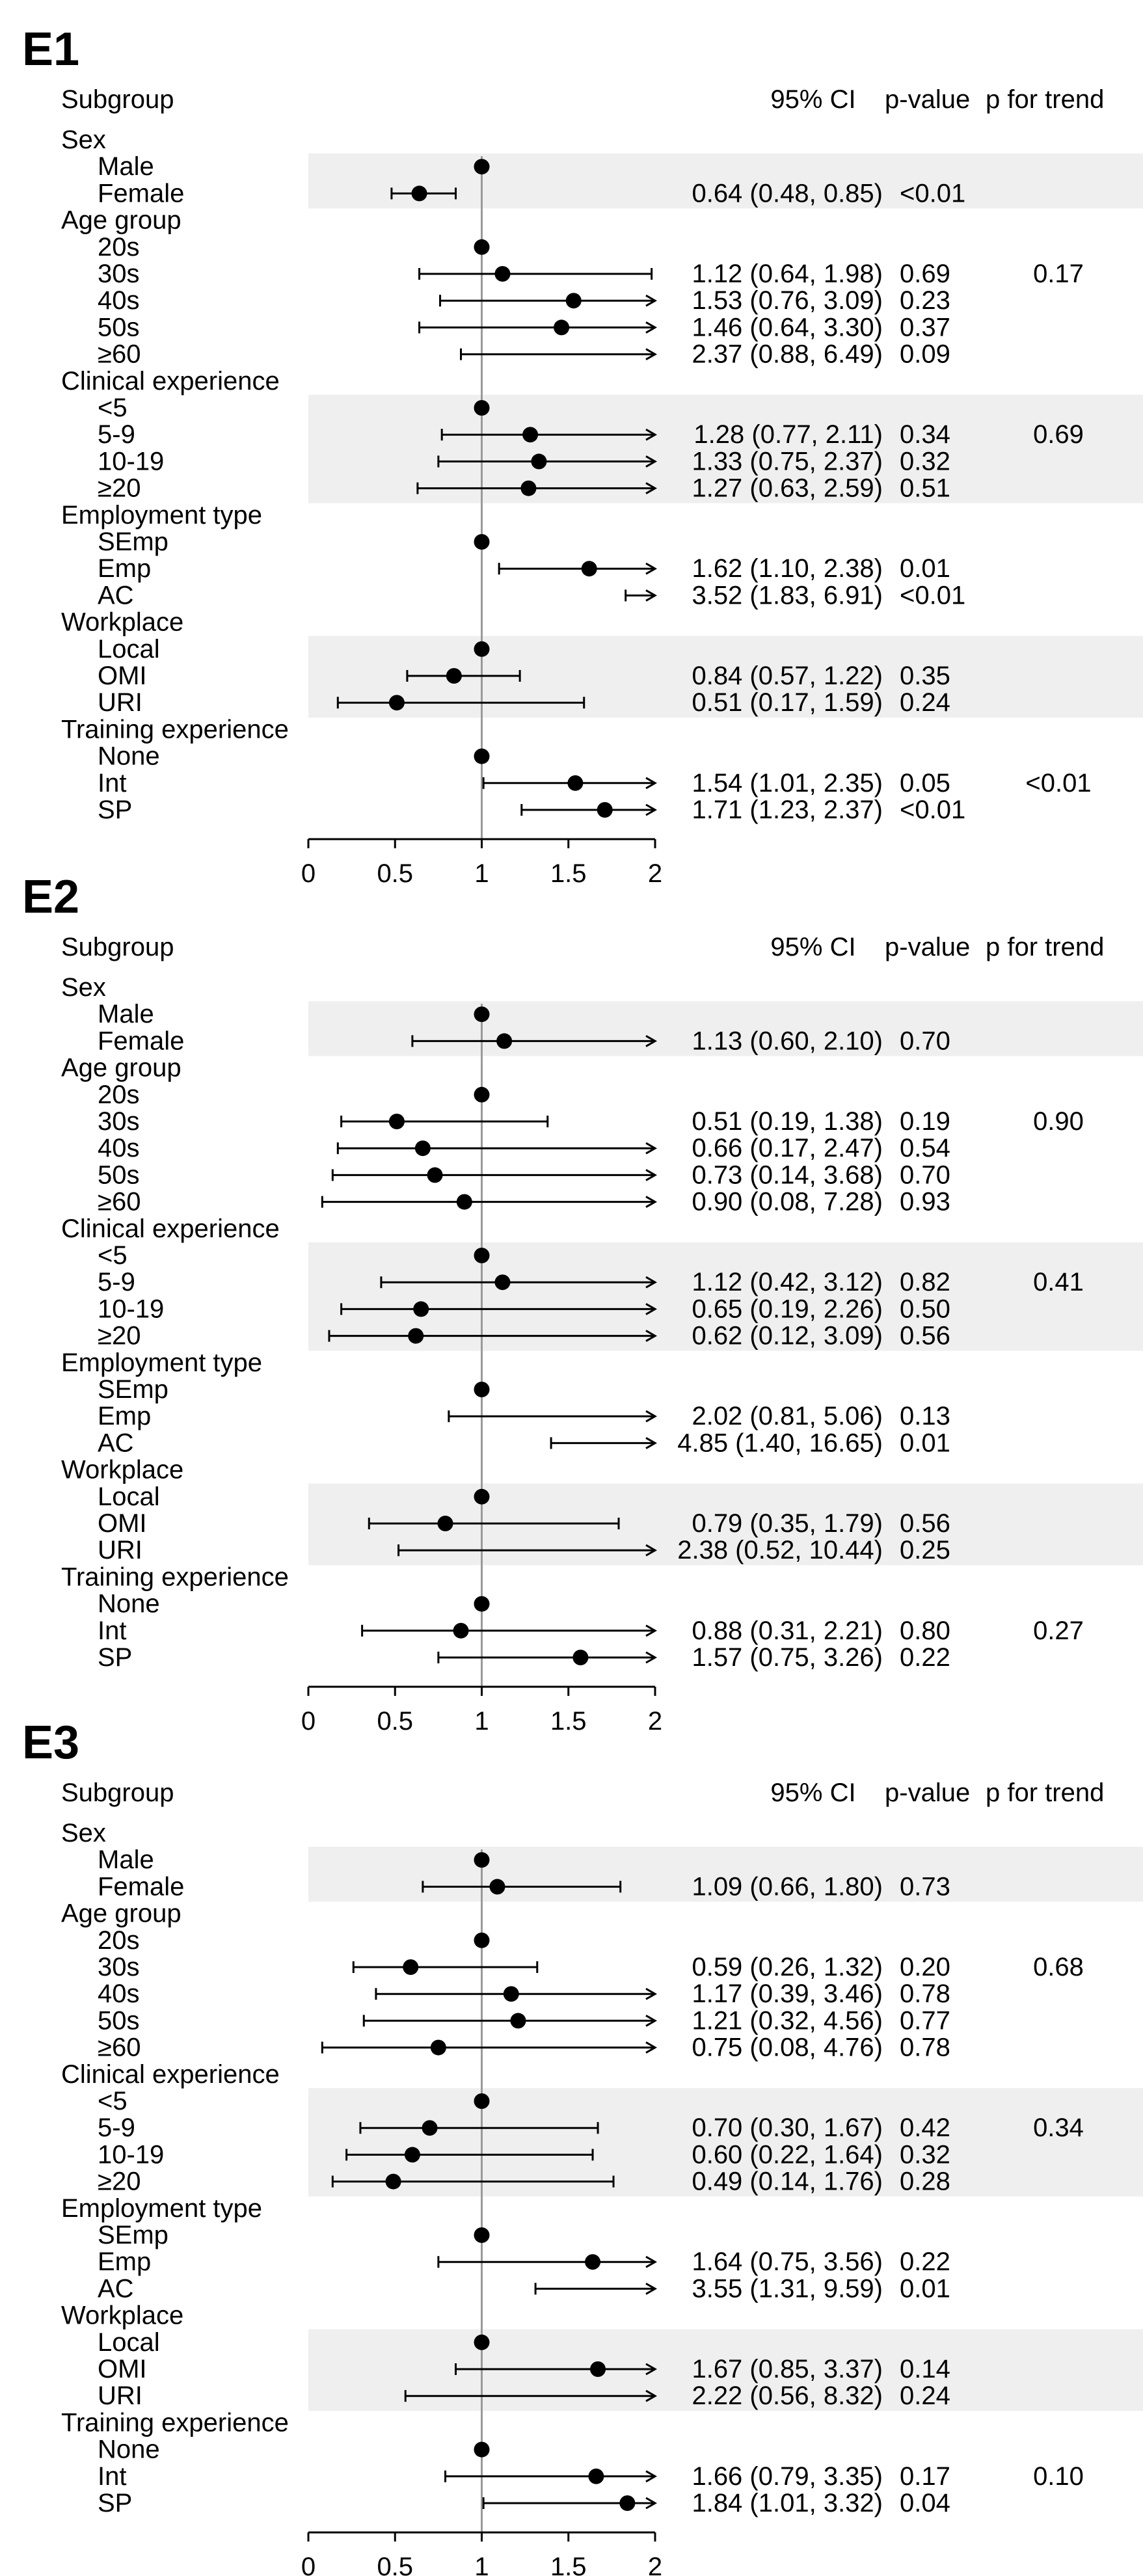 The height and width of the screenshot is (2576, 1143). Describe the element at coordinates (787, 274) in the screenshot. I see `ci-value: 1.12 (0.64, 1.98)` at that location.